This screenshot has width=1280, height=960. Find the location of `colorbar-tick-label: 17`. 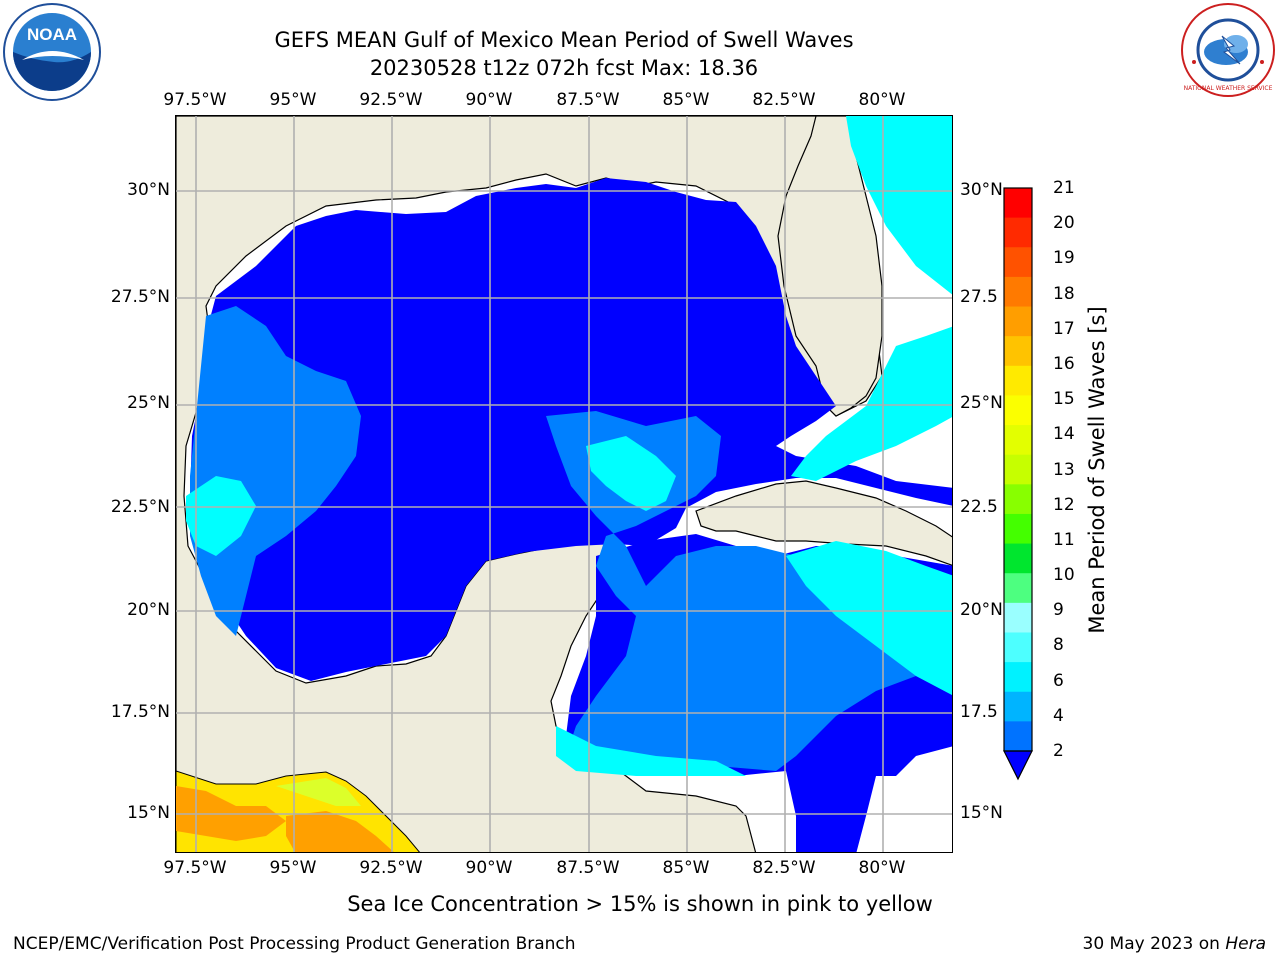

colorbar-tick-label: 17 is located at coordinates (1064, 328).